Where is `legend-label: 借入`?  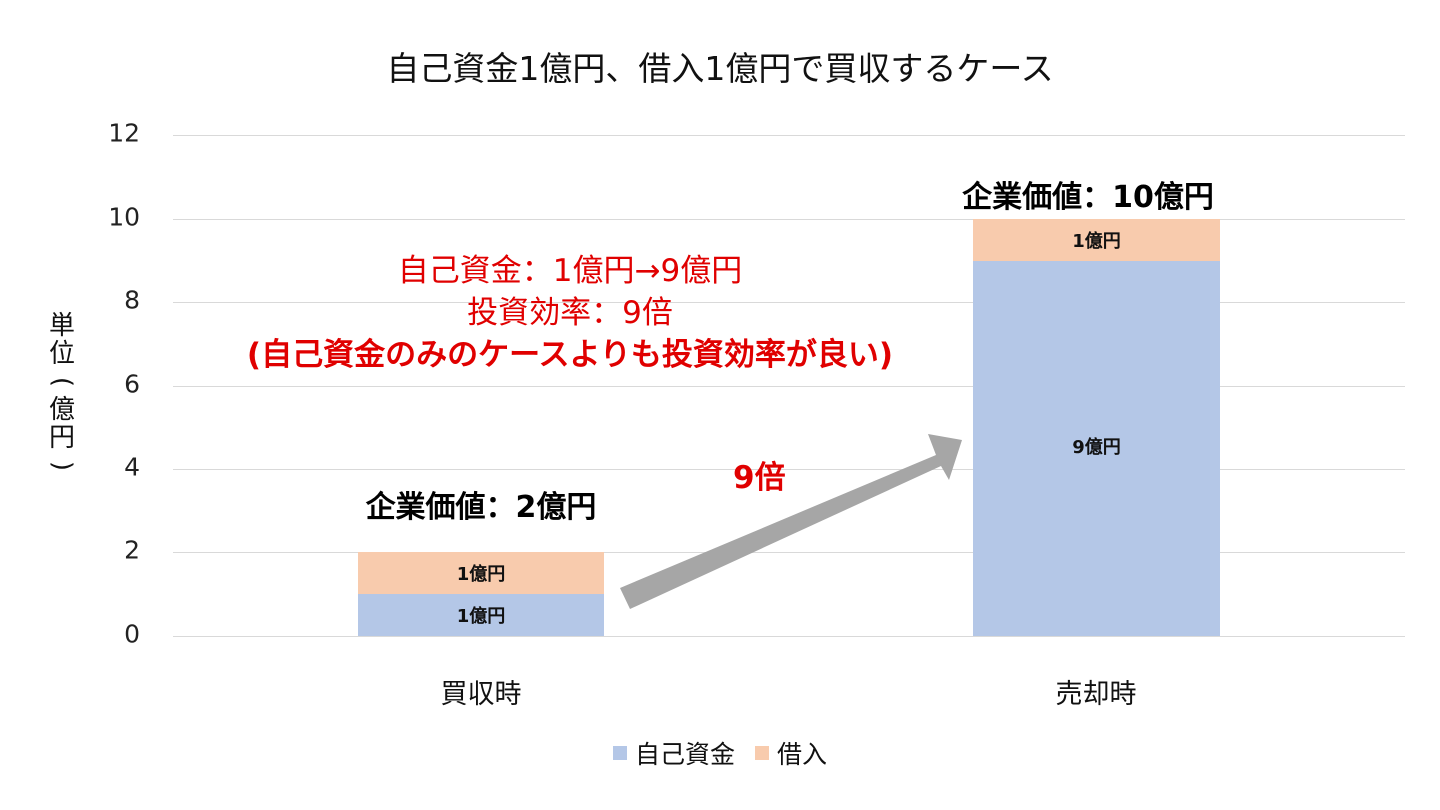 legend-label: 借入 is located at coordinates (802, 754).